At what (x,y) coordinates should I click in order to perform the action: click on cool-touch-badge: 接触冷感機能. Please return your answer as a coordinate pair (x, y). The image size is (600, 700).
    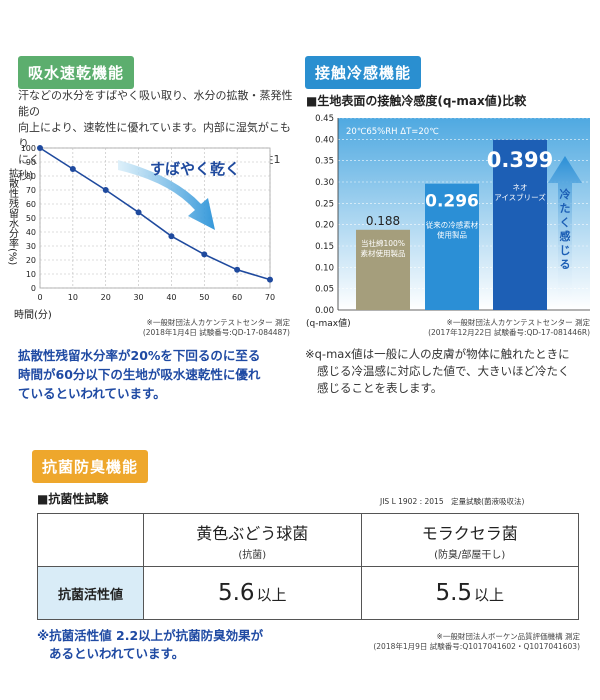
    Looking at the image, I should click on (363, 72).